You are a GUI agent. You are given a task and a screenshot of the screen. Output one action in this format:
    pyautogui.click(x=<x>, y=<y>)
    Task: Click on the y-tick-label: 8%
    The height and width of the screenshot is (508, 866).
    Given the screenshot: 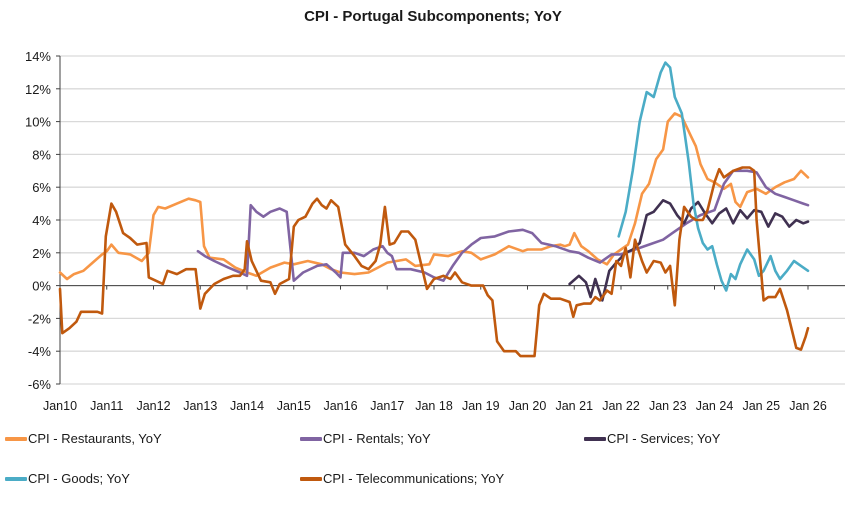 What is the action you would take?
    pyautogui.click(x=41, y=154)
    